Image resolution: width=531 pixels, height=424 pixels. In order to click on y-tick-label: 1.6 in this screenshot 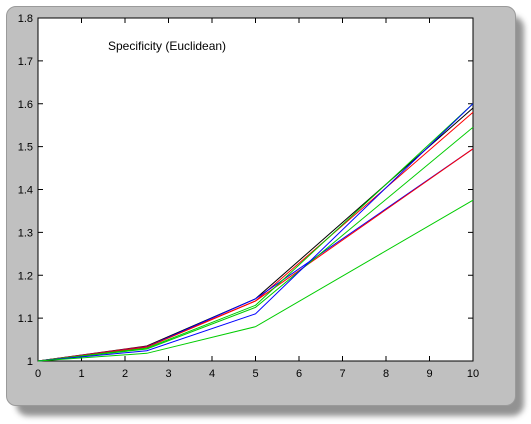, I will do `click(25, 105)`.